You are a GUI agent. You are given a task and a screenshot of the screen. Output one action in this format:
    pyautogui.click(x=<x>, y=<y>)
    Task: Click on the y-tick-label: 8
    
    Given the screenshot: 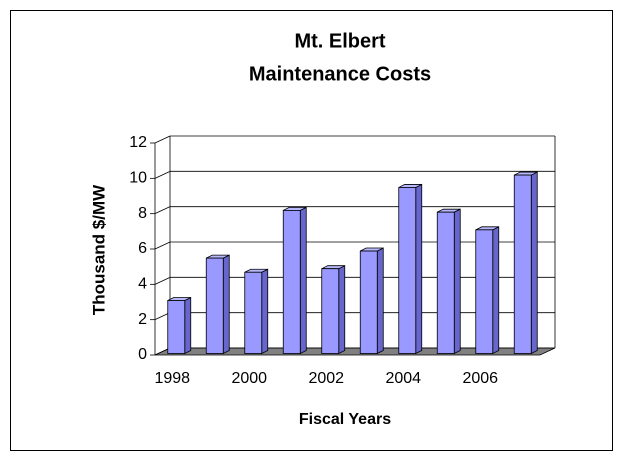 What is the action you would take?
    pyautogui.click(x=142, y=213)
    